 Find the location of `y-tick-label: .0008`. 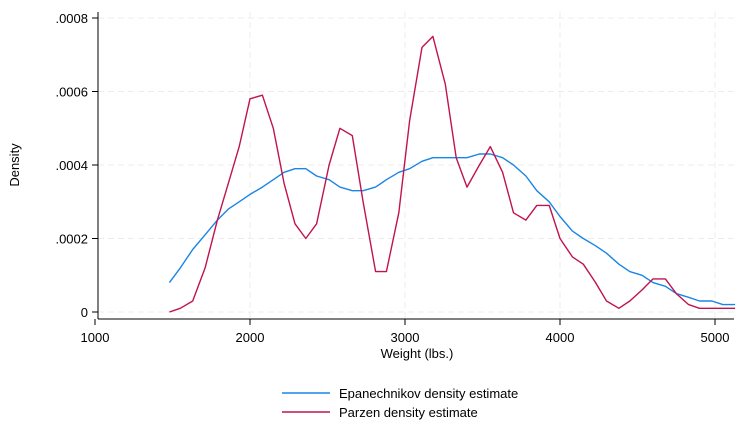

y-tick-label: .0008 is located at coordinates (71, 18).